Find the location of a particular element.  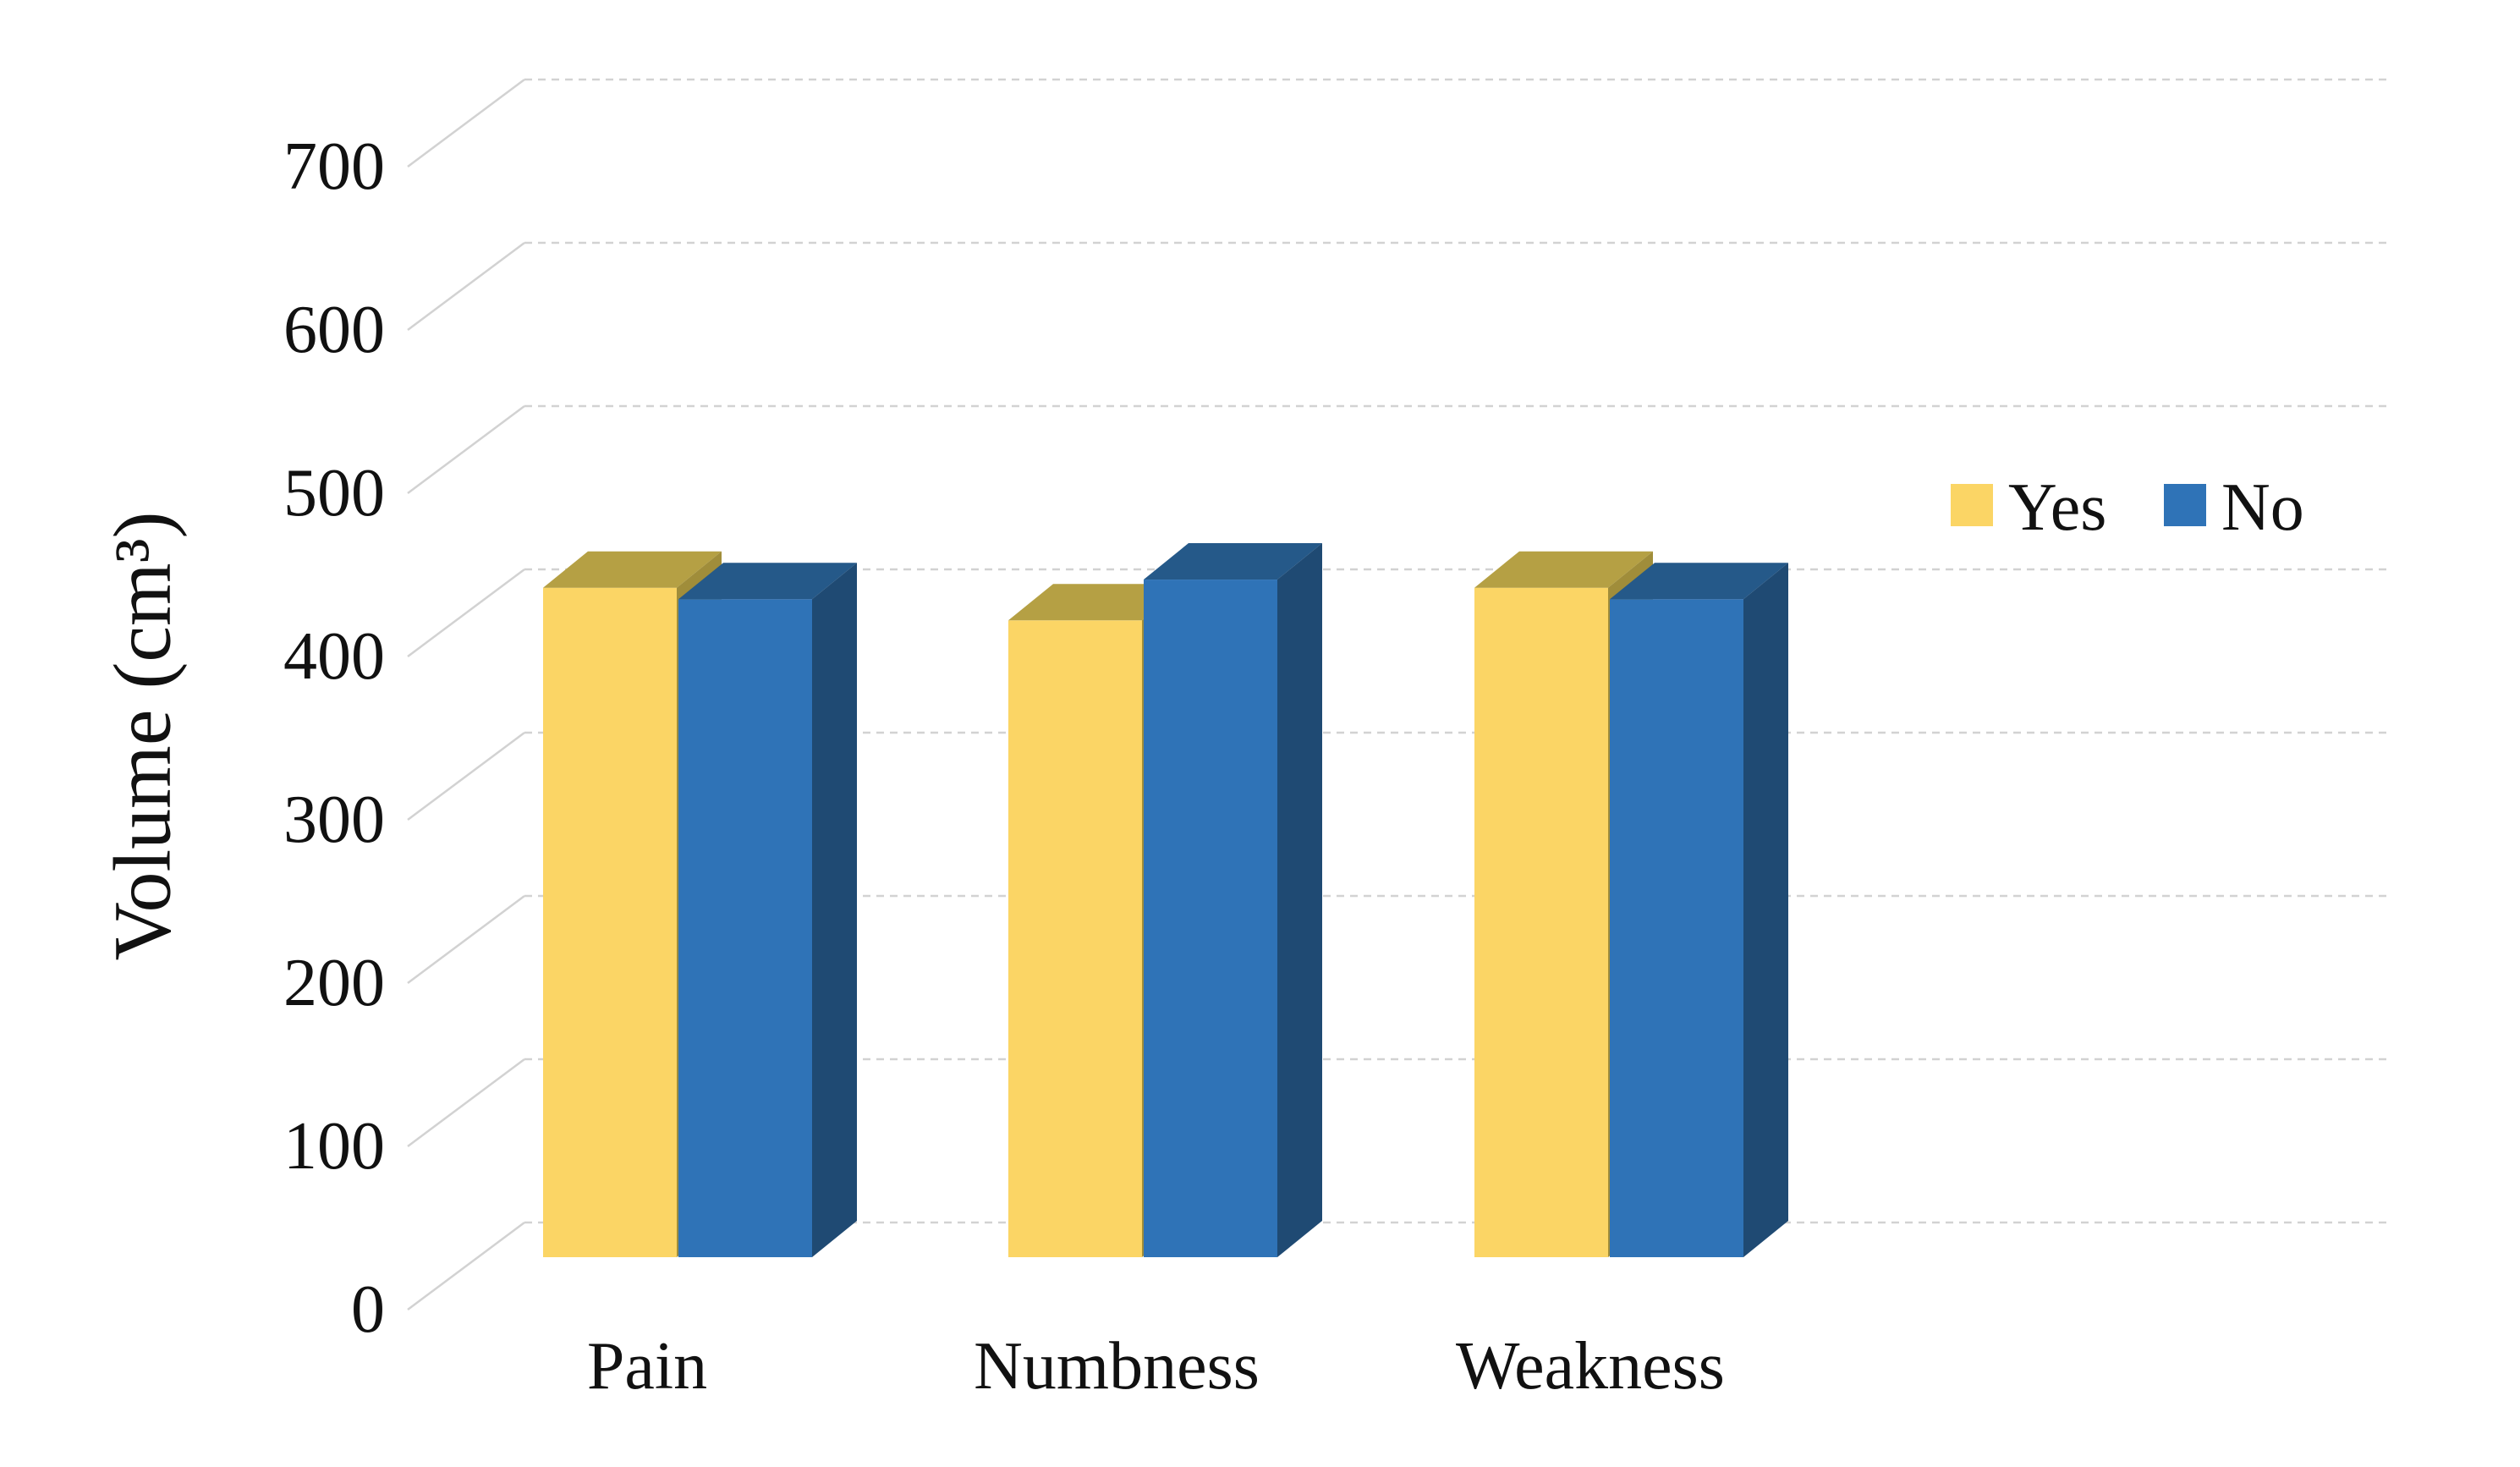

category-label-numbness: Numbness is located at coordinates (1117, 1366).